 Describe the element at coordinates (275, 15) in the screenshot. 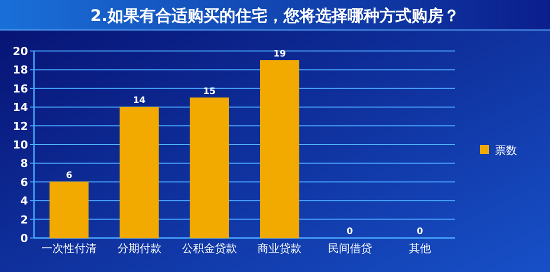

I see `chart-title: 2.如果有合适购买的住宅，您将选择哪种方式购房？` at that location.